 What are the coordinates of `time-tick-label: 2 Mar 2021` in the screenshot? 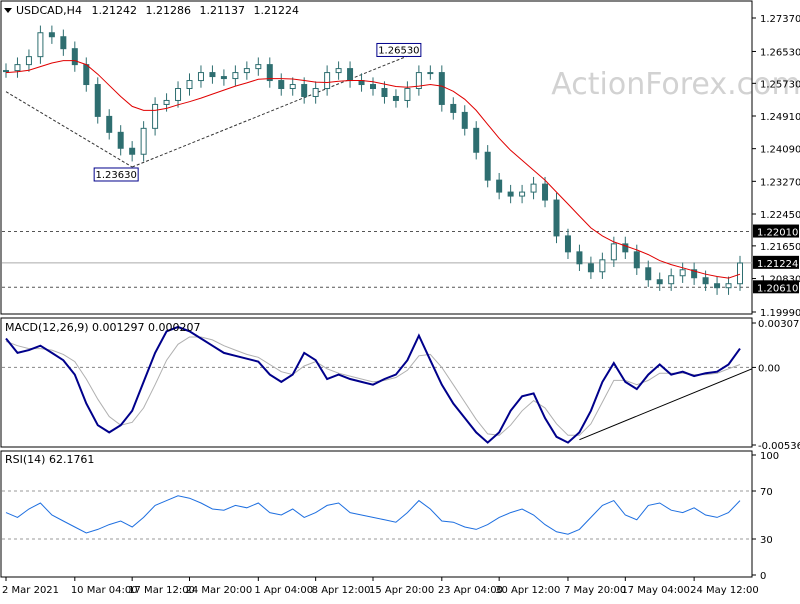 It's located at (30, 590).